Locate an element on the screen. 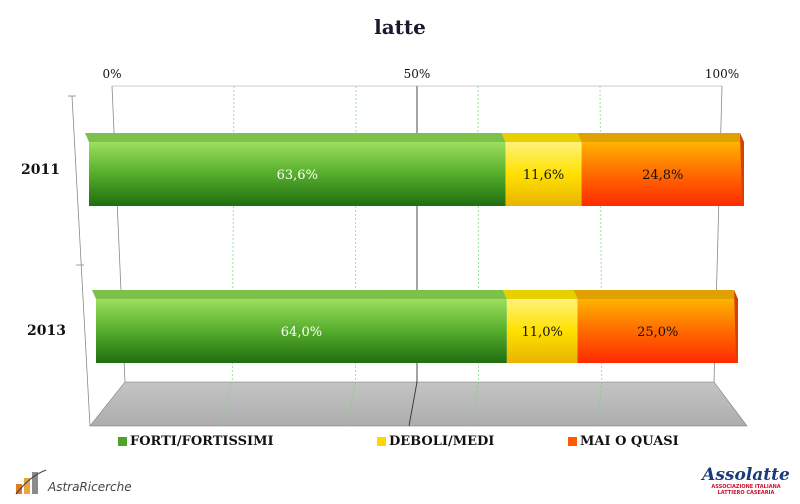 The width and height of the screenshot is (800, 504). x-axis-ticks: 0% 50% 100% is located at coordinates (420, 74).